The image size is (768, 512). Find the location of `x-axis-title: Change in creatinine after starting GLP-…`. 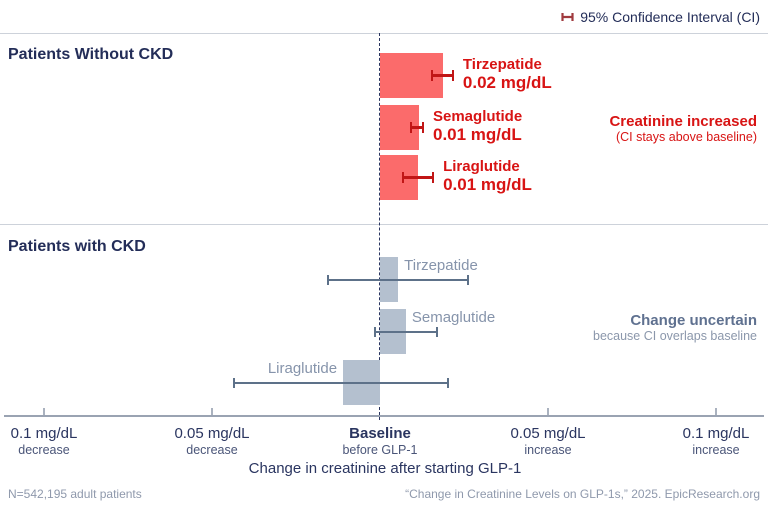

x-axis-title: Change in creatinine after starting GLP-… is located at coordinates (385, 468).